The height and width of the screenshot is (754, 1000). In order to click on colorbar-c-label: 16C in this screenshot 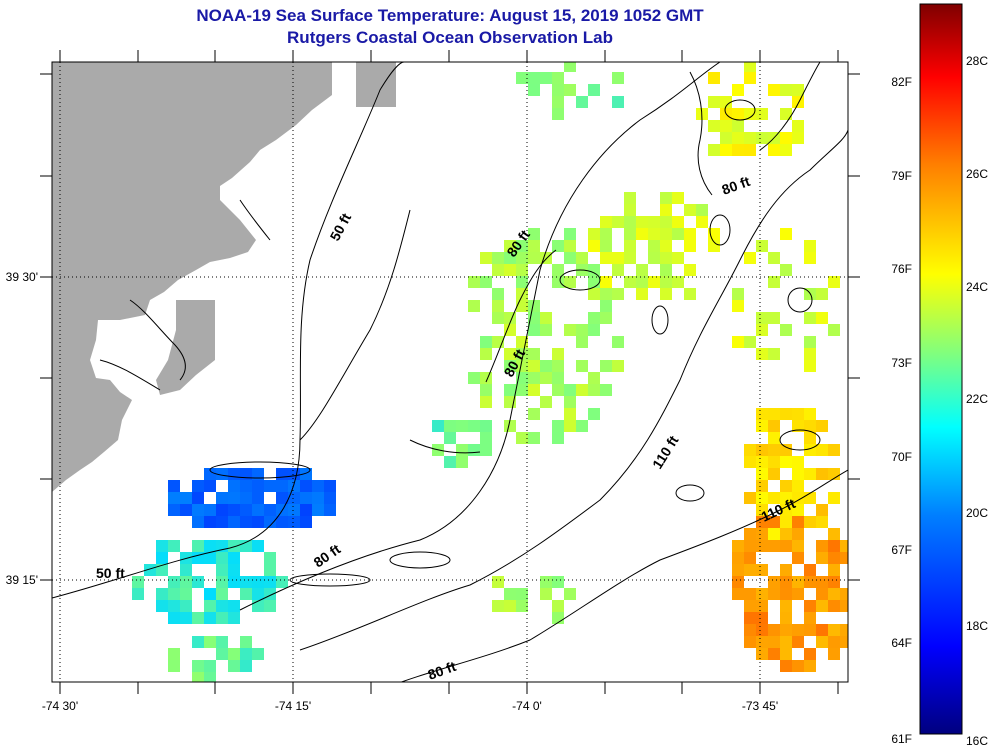, I will do `click(977, 741)`.